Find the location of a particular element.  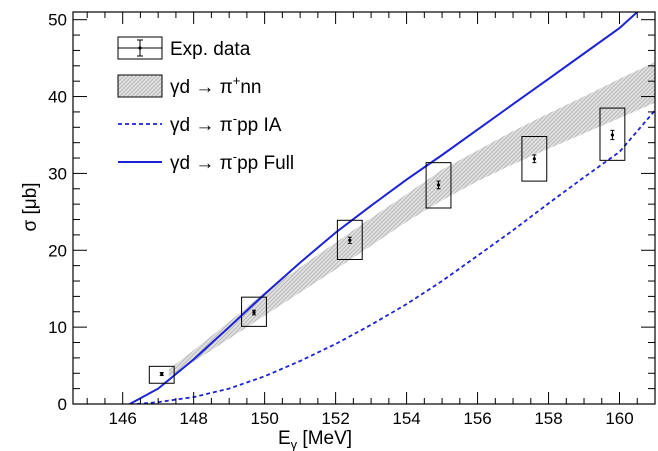

x-tick-label: 154 is located at coordinates (406, 418).